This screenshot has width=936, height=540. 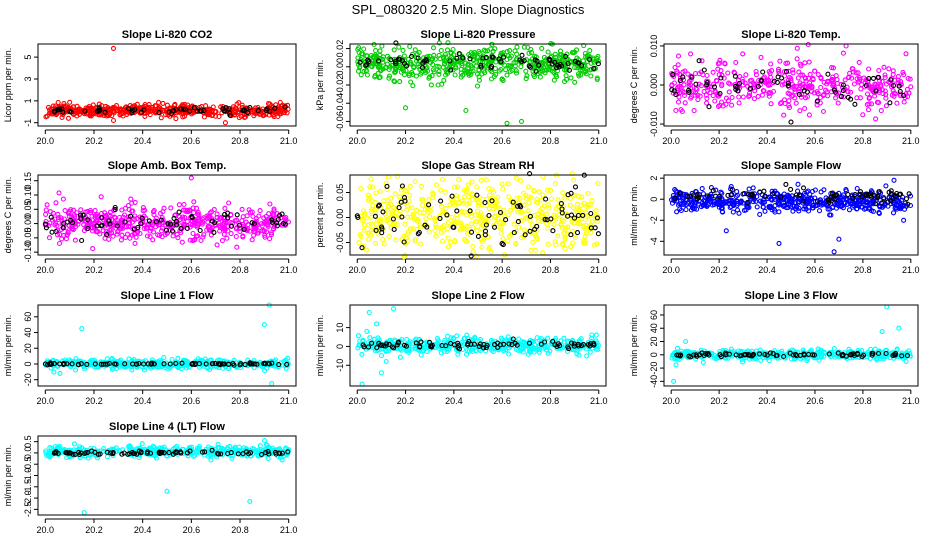 What do you see at coordinates (911, 270) in the screenshot?
I see `x-tick-label: 21.0` at bounding box center [911, 270].